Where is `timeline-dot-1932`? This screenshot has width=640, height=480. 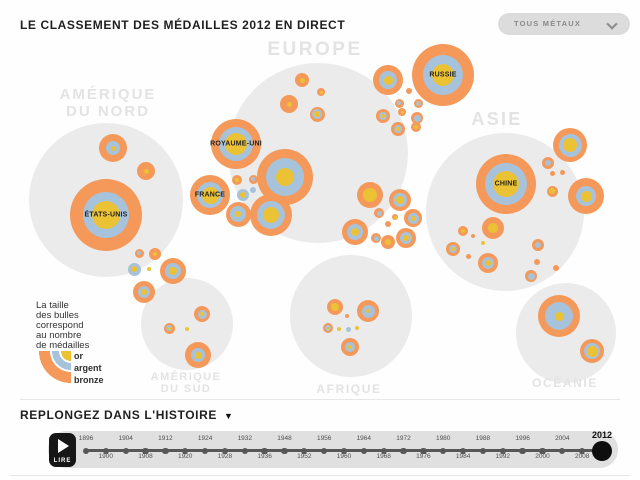 timeline-dot-1932 is located at coordinates (244, 451).